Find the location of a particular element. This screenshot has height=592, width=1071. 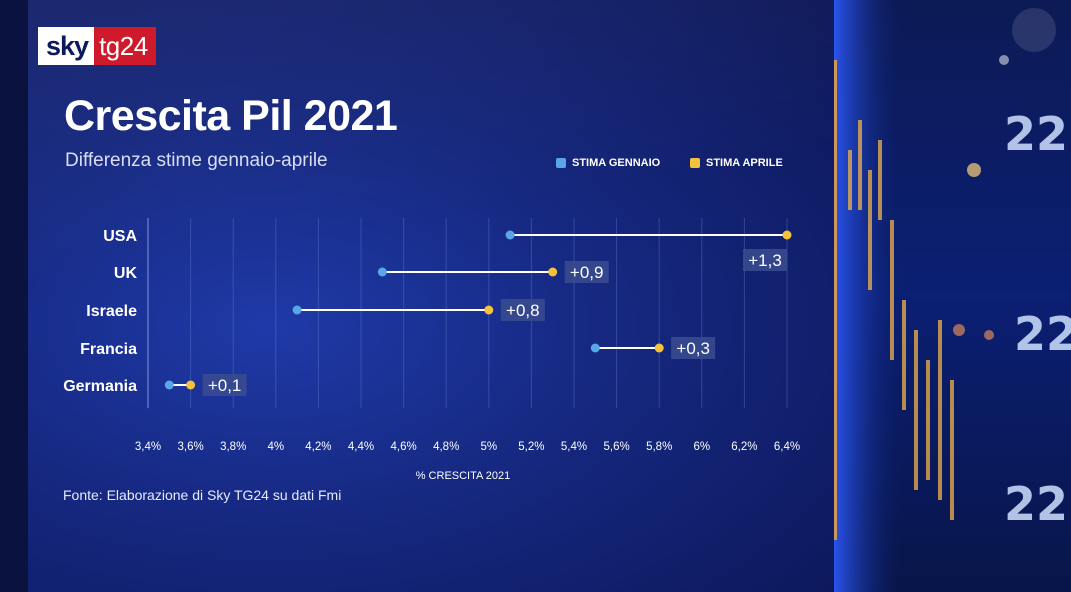

difference-label-germania: +0,1 is located at coordinates (225, 385).